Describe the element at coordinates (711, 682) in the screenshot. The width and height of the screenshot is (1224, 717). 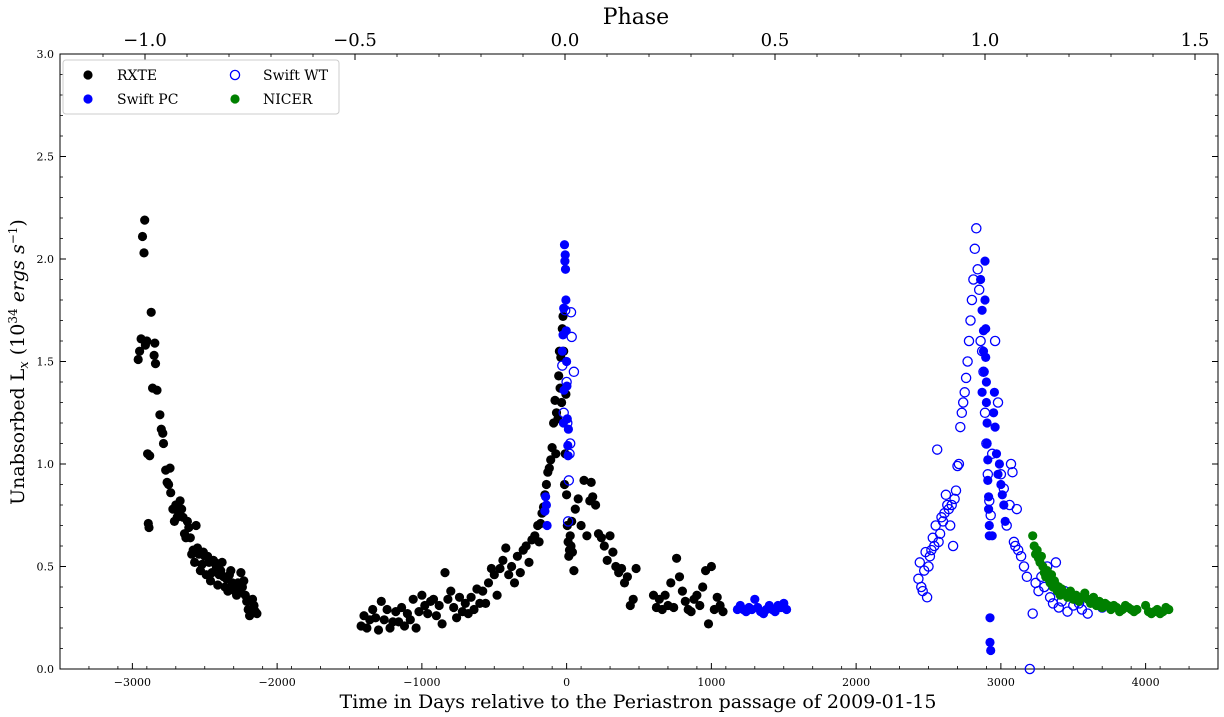
I see `x-tick-label: 1000` at that location.